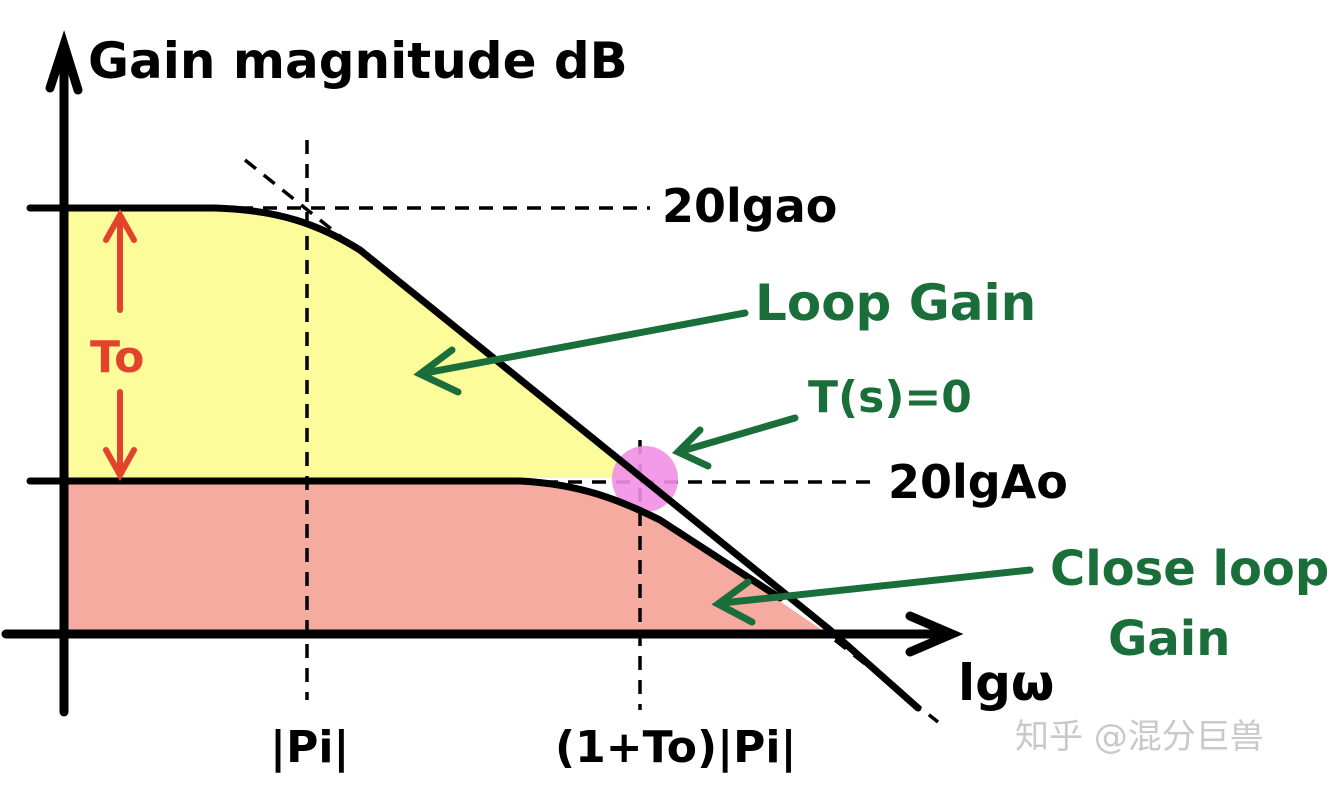 Image resolution: width=1341 pixels, height=791 pixels. I want to click on closed-loop-gain-region, so click(444, 556).